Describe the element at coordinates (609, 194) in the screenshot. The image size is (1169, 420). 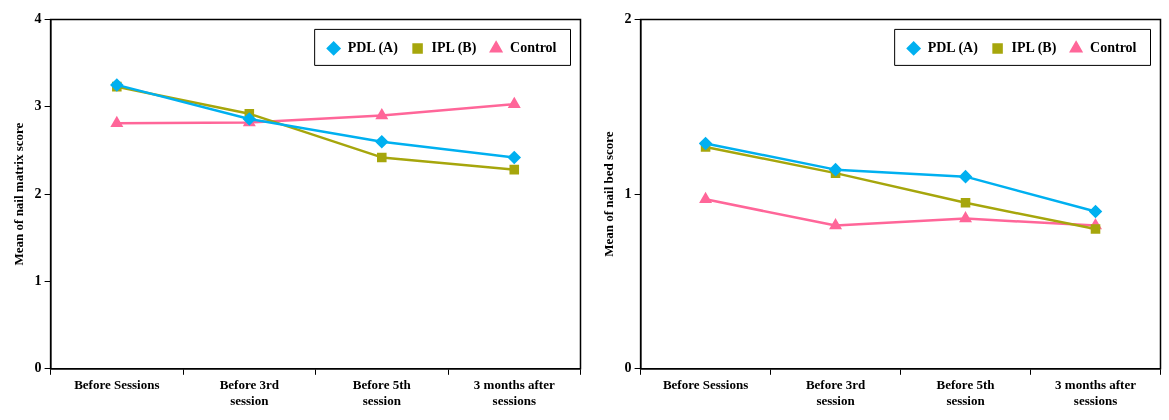
I see `y-axis-title: Mean of nail bed score` at that location.